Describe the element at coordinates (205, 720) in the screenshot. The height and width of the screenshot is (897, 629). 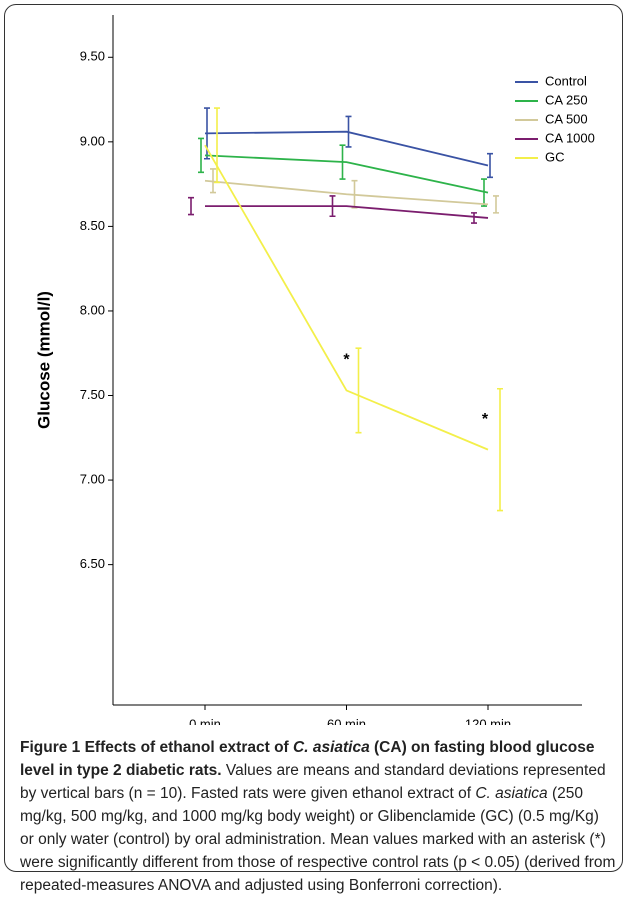
I see `x-tick-label: 0 min` at that location.